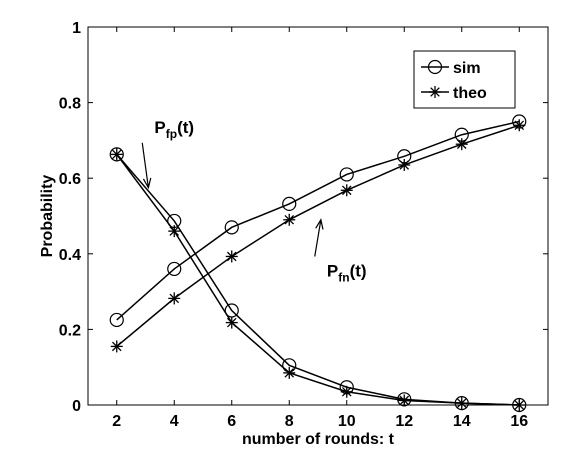  I want to click on legend-box, so click(464, 79).